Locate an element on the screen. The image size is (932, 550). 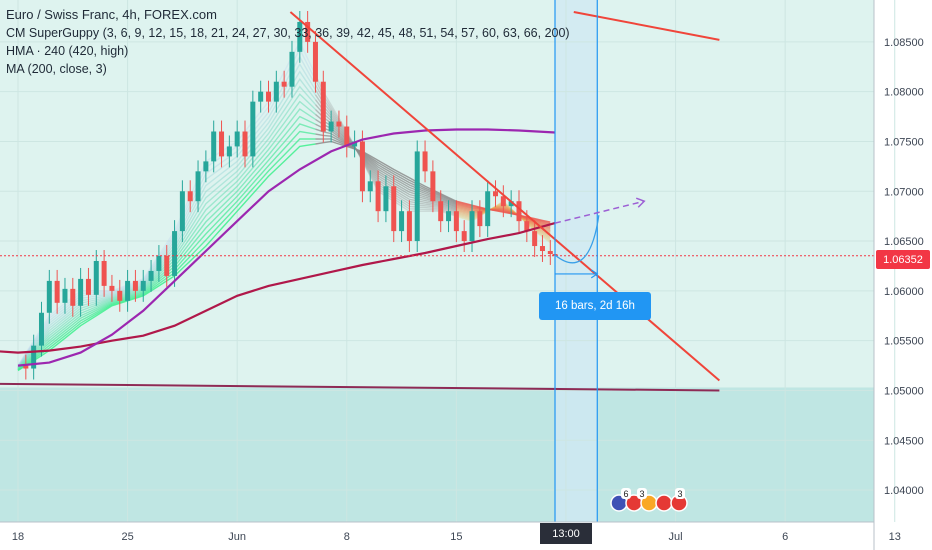
time-tick-4: 15 is located at coordinates (456, 537).